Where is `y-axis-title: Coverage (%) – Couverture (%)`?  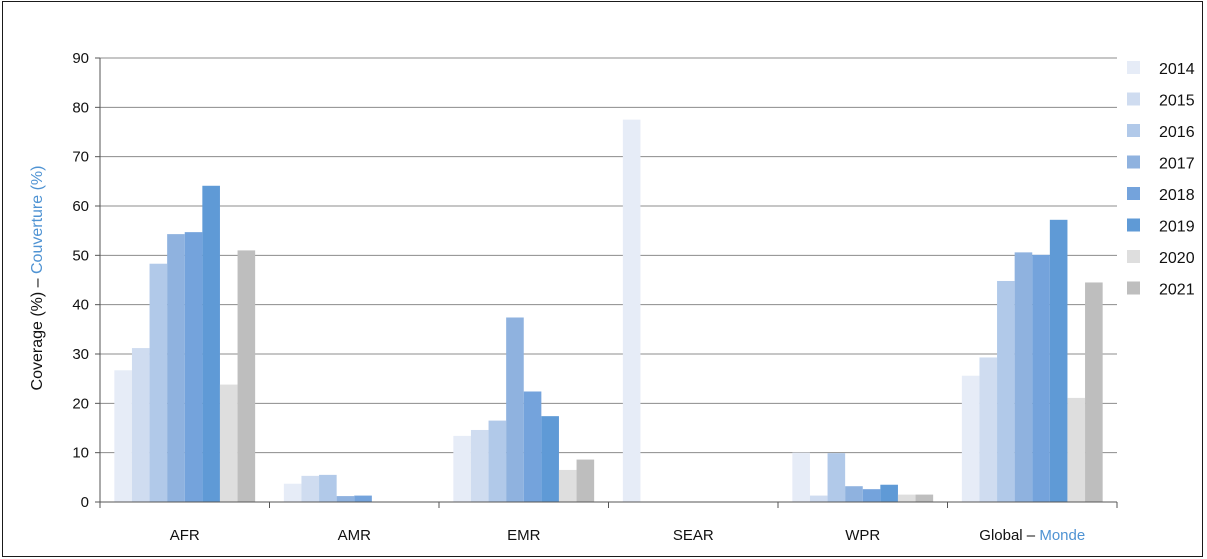 y-axis-title: Coverage (%) – Couverture (%) is located at coordinates (37, 278).